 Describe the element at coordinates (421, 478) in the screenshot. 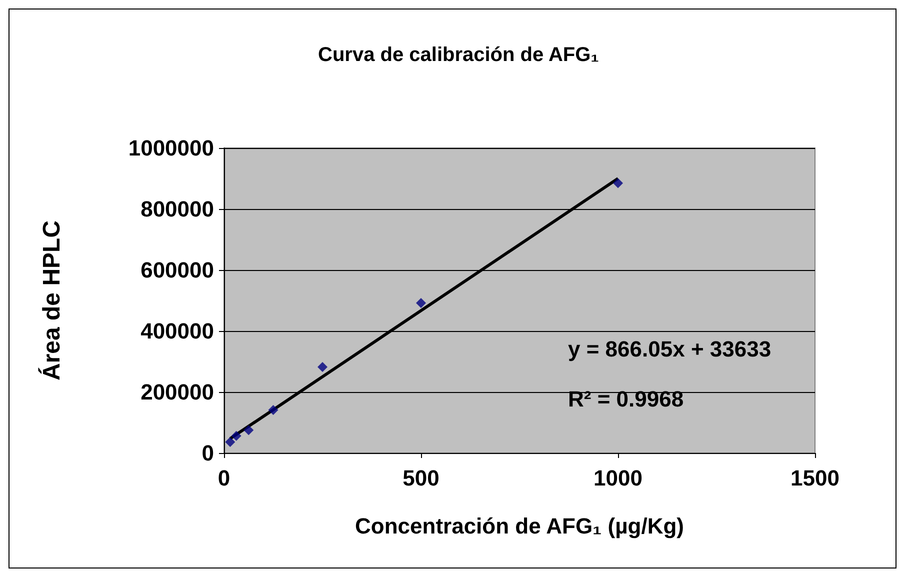

I see `x-tick-label: 500` at that location.